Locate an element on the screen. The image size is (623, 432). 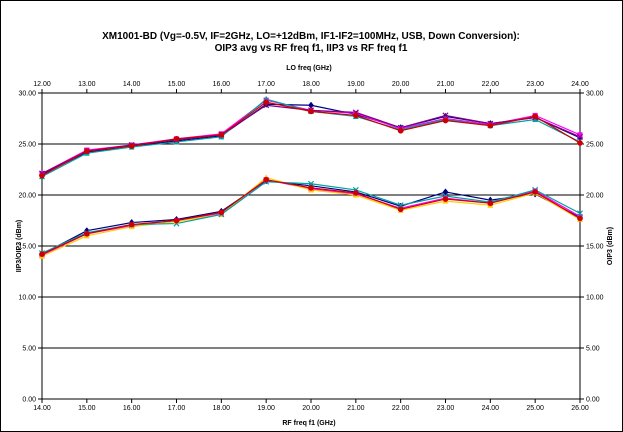
x-tick-label: 15.00 is located at coordinates (87, 408).